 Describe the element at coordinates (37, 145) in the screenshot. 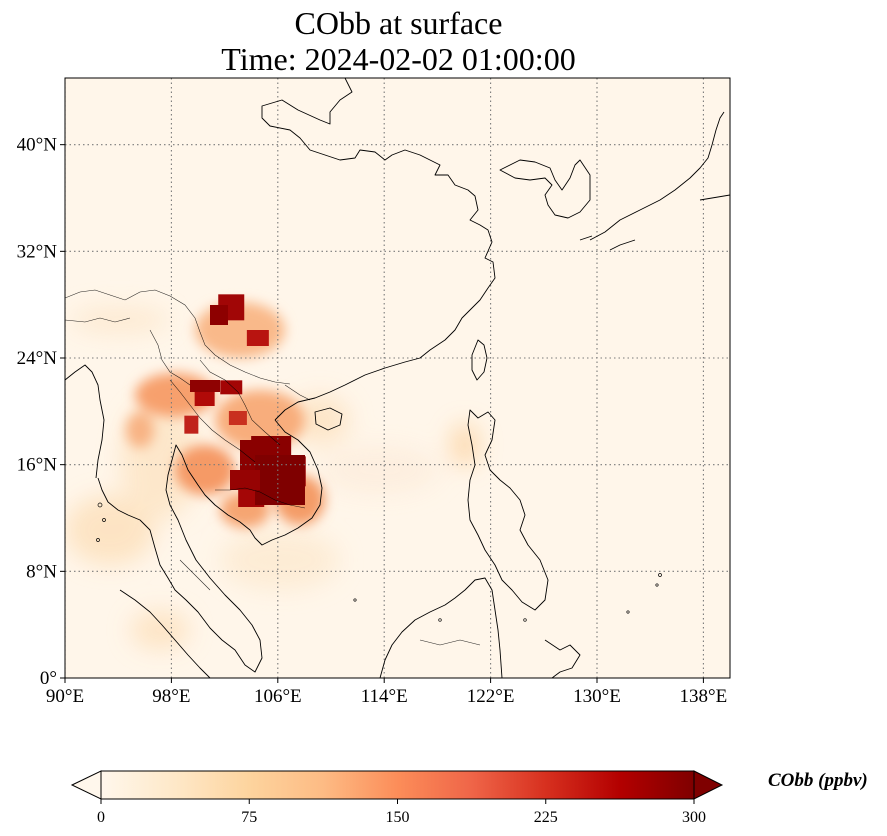

I see `lat-tick-label: 40°N` at that location.